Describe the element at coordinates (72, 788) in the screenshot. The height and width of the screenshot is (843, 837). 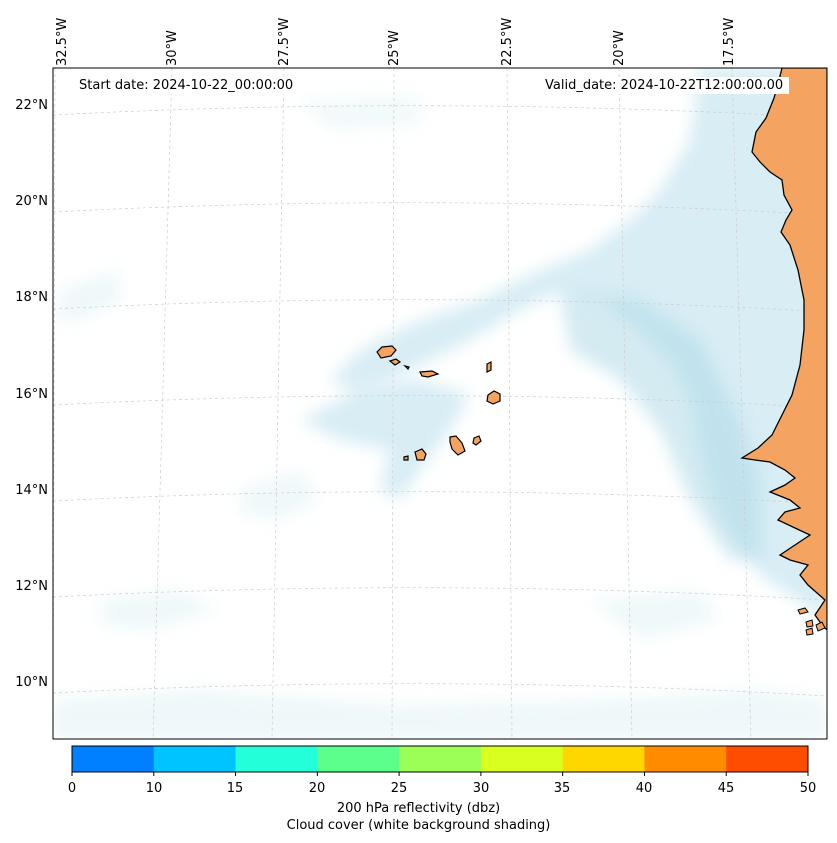
I see `colorbar-tick-label: 0` at that location.